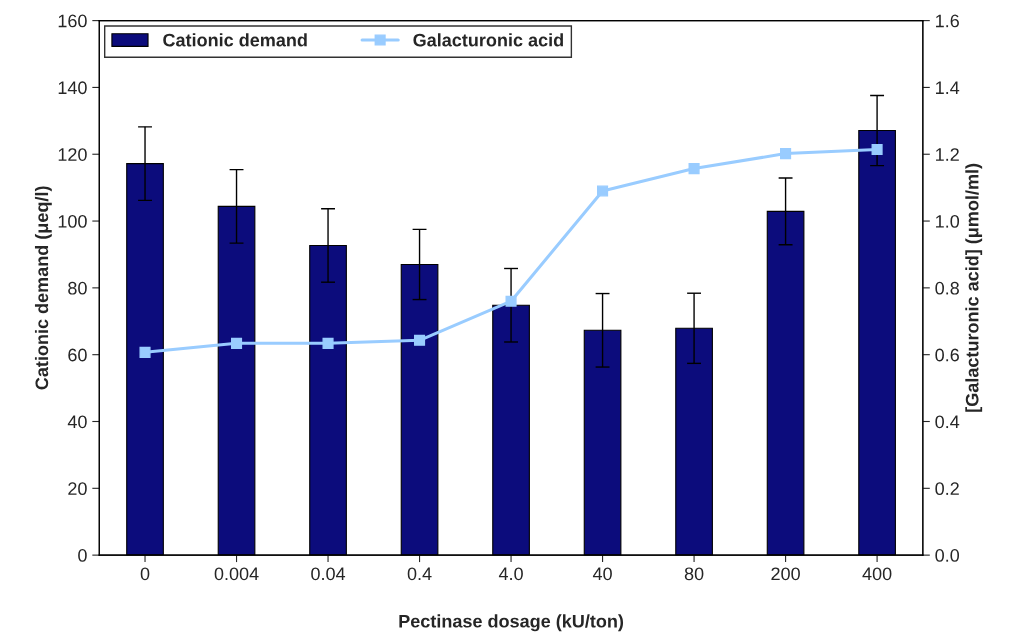 Image resolution: width=1013 pixels, height=644 pixels. I want to click on x-axis-title: Pectinase dosage (kU/ton), so click(511, 623).